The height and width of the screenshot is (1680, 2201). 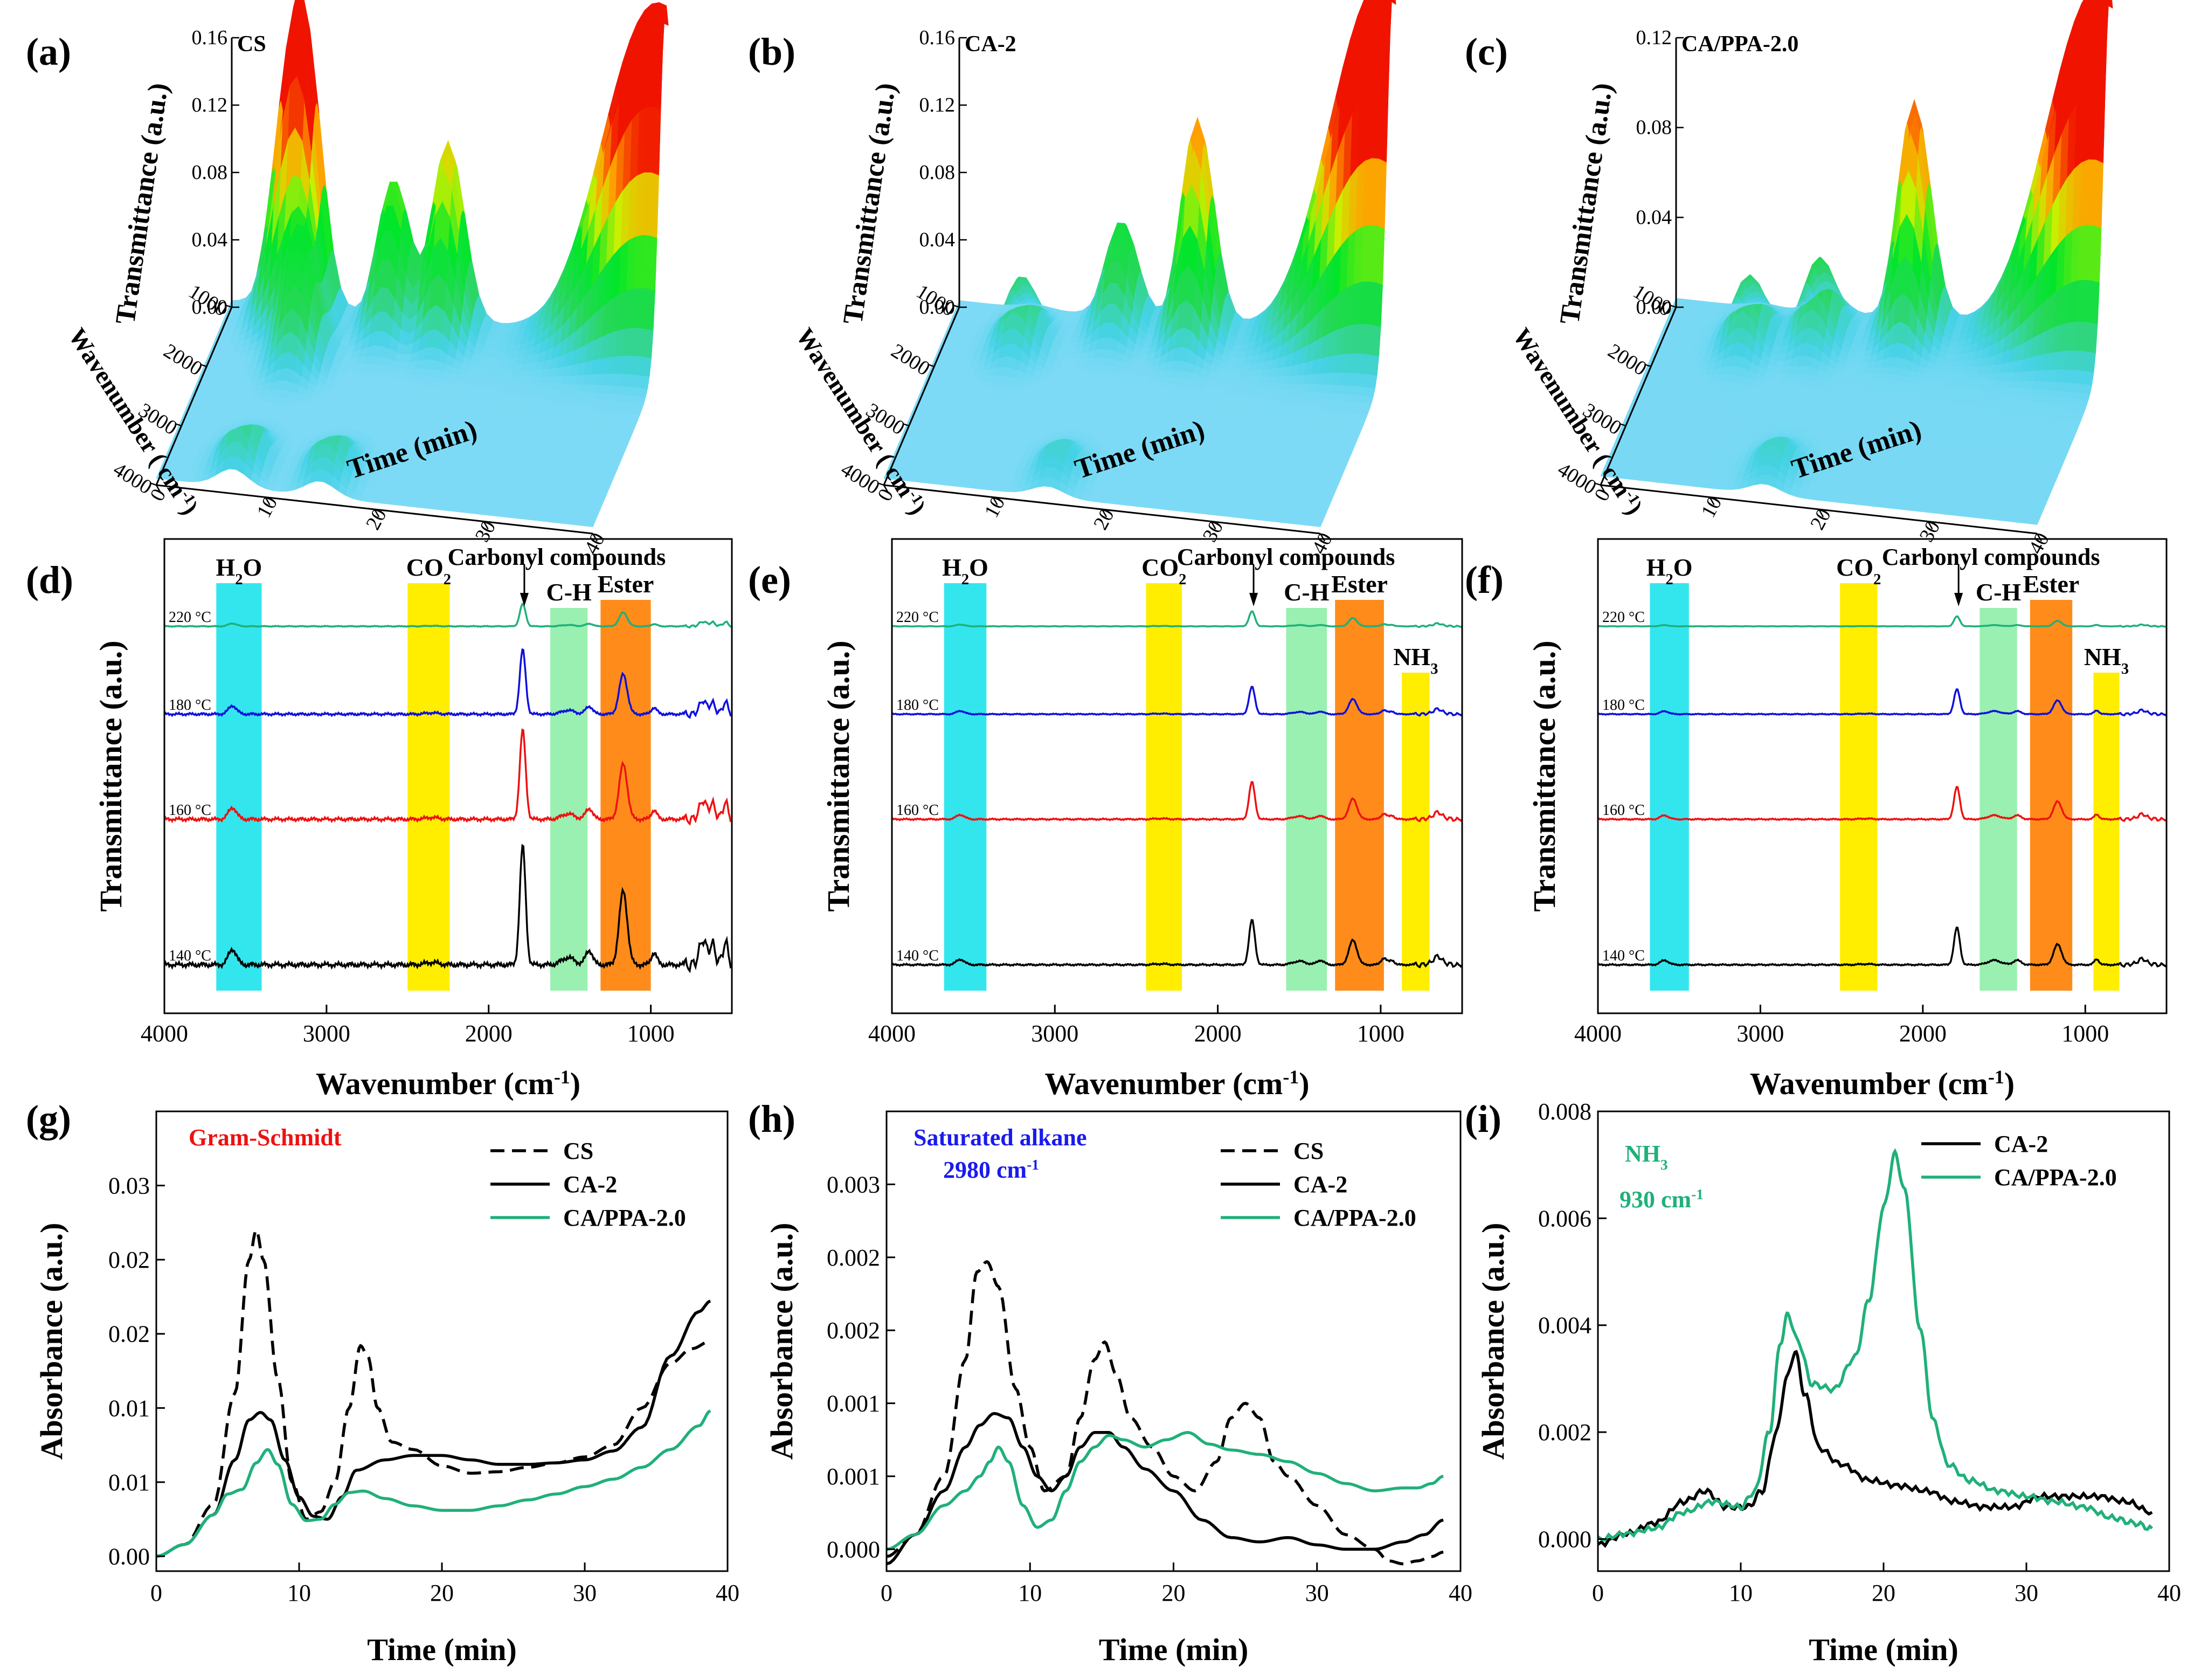 I want to click on panel-label: (a), so click(x=48, y=51).